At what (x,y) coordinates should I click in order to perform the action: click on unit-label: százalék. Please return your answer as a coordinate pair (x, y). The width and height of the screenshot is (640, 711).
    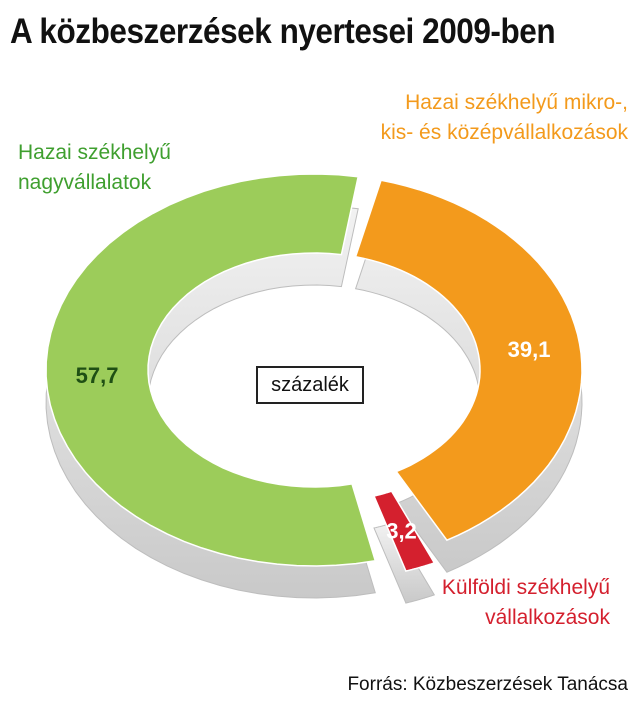
    Looking at the image, I should click on (310, 385).